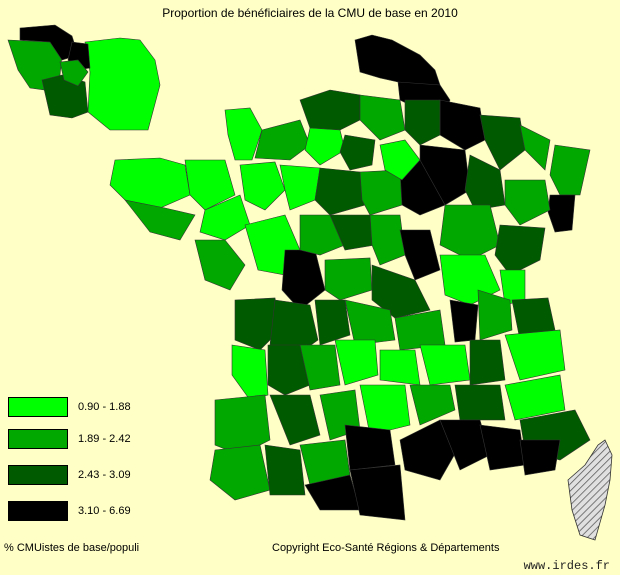 Image resolution: width=620 pixels, height=575 pixels. Describe the element at coordinates (104, 511) in the screenshot. I see `legend-label: 3.10 - 6.69` at that location.